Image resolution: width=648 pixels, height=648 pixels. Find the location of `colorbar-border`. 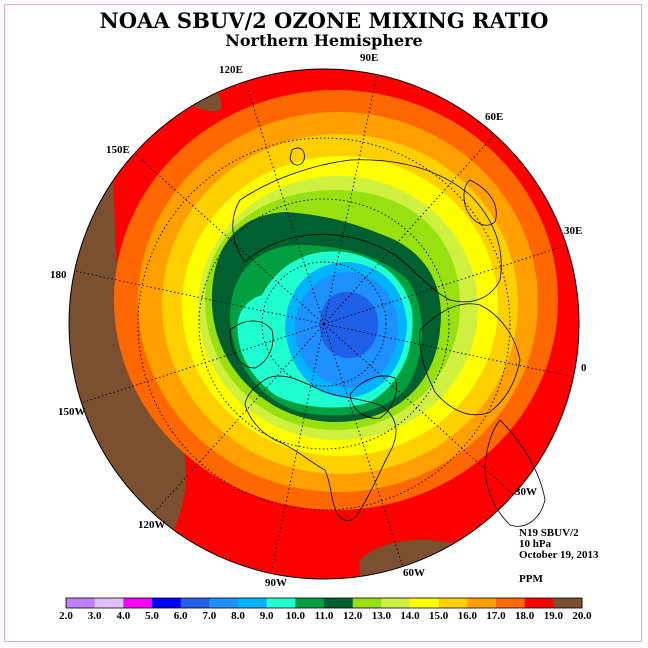

colorbar-border is located at coordinates (324, 603).